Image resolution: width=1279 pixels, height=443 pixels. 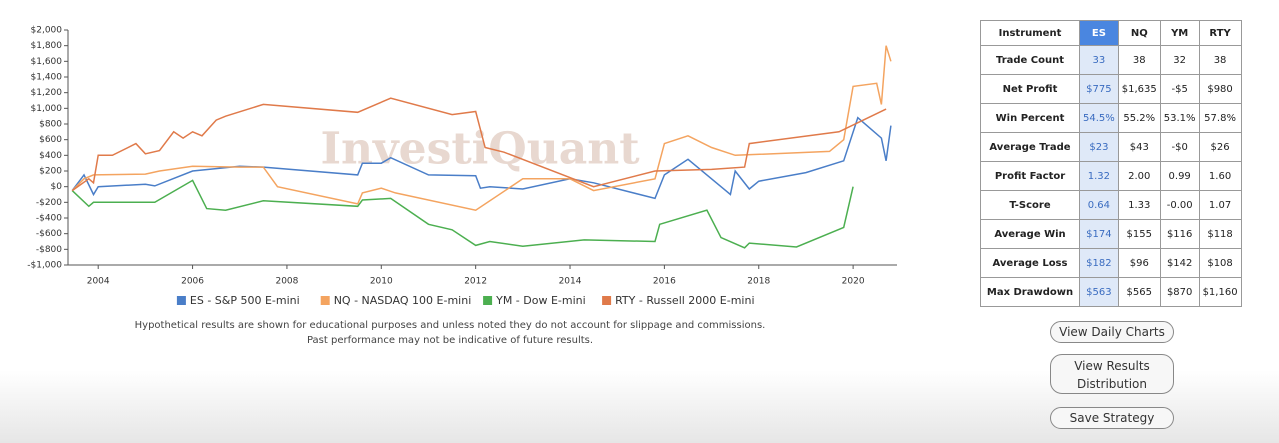 What do you see at coordinates (853, 282) in the screenshot?
I see `x-tick-label: 2020` at bounding box center [853, 282].